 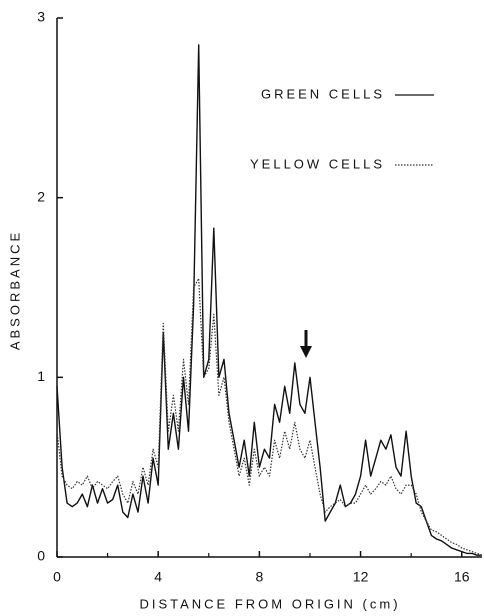 I want to click on y-axis-label: ABSORBANCE, so click(x=14, y=290).